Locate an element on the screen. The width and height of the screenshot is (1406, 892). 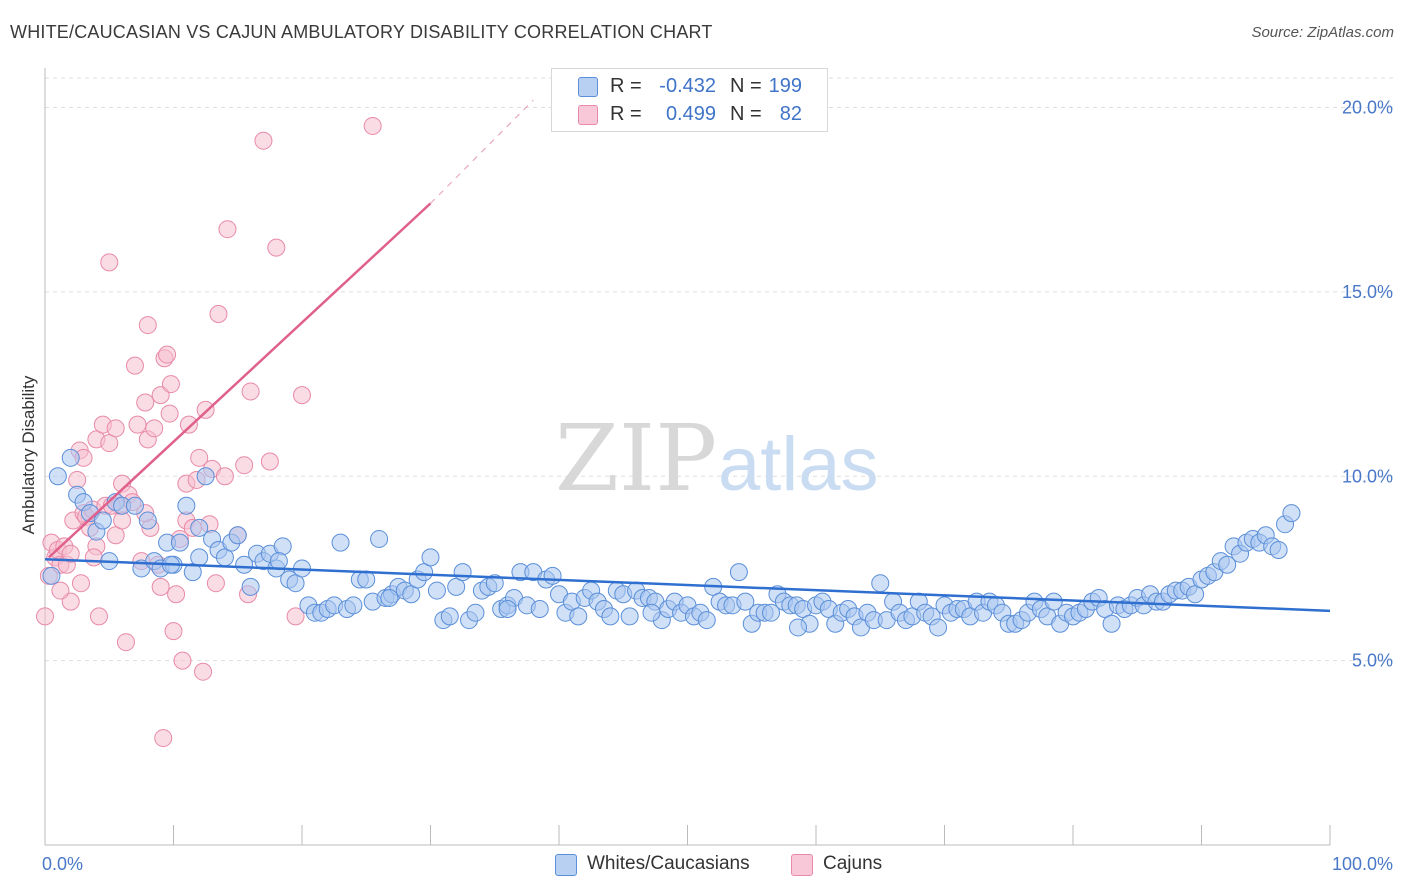
legend-swatch-whites is located at coordinates (588, 87).